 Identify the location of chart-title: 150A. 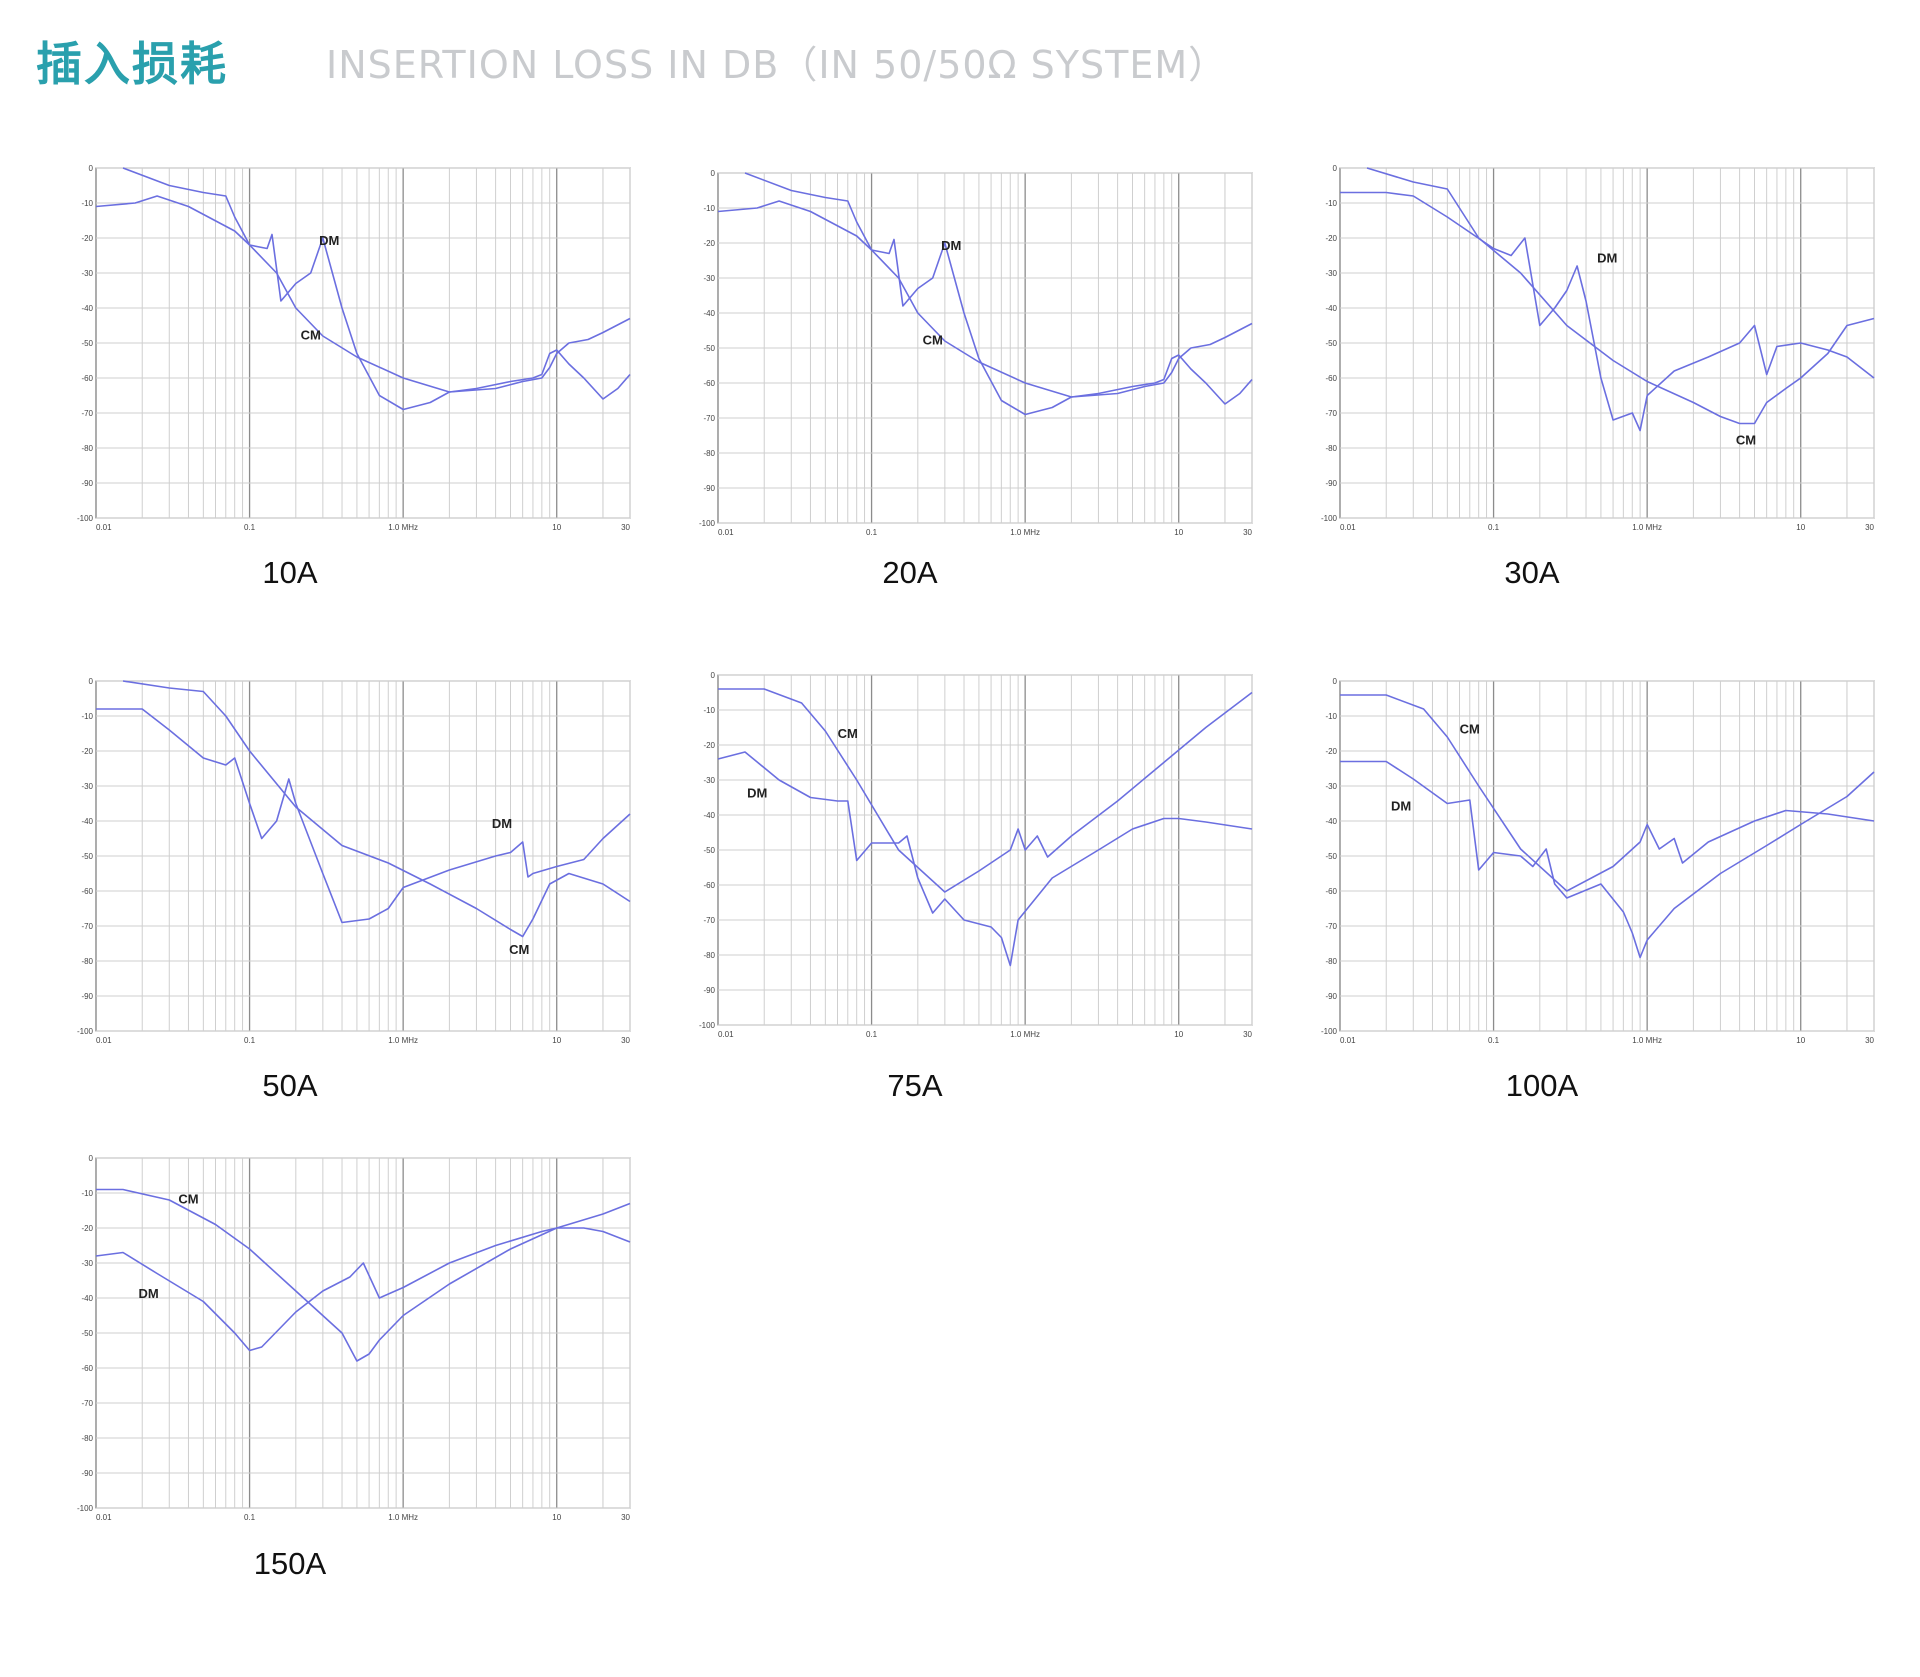
(290, 1563).